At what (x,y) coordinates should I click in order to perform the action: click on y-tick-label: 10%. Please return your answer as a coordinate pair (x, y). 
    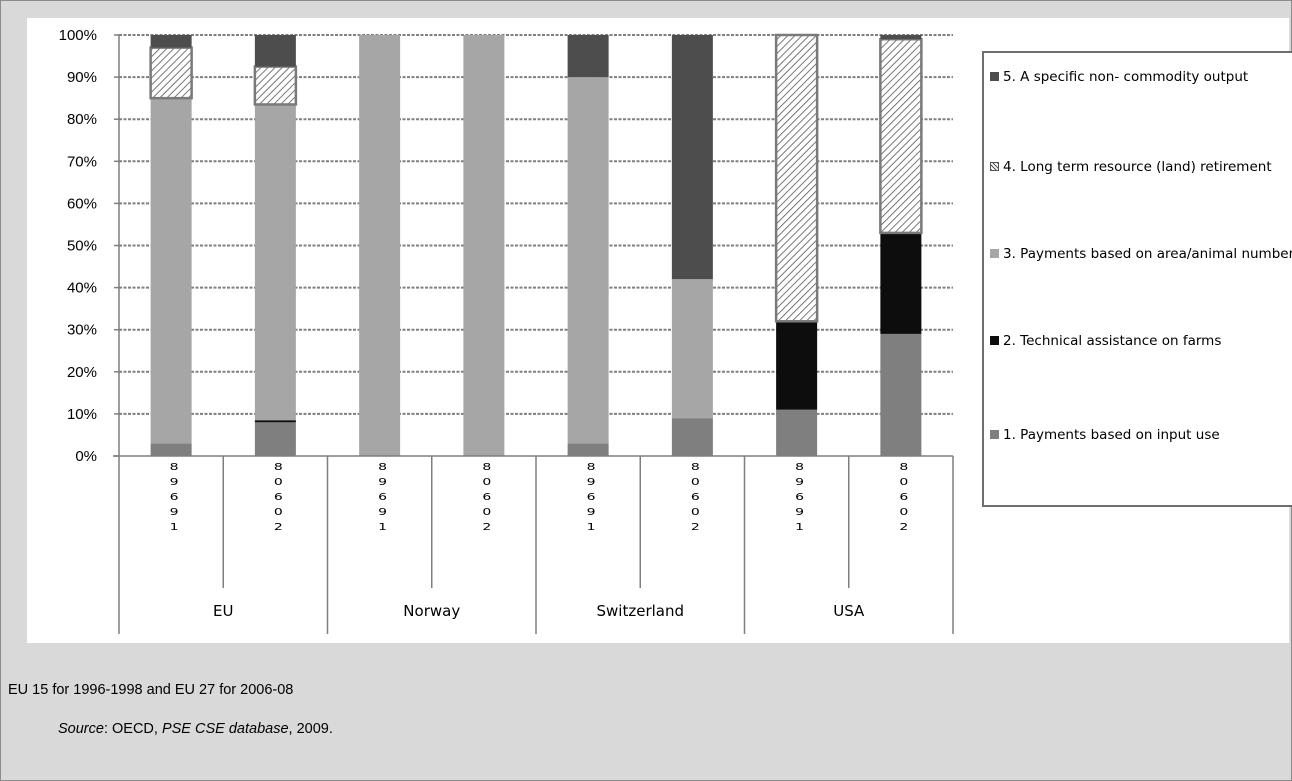
    Looking at the image, I should click on (82, 414).